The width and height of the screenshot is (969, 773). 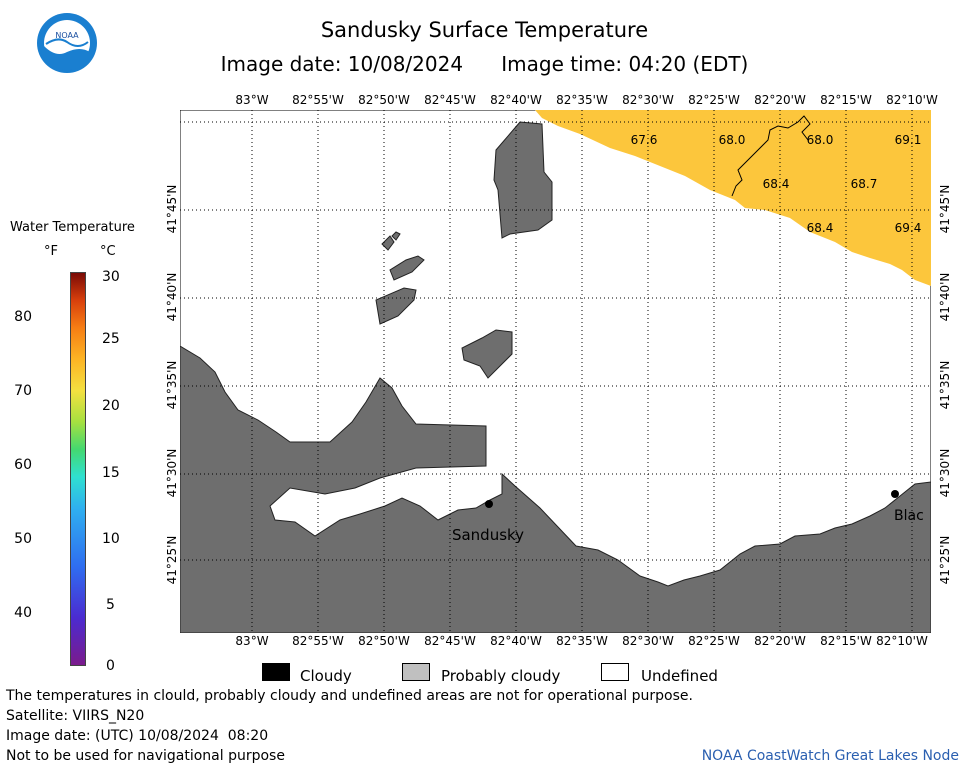 I want to click on lon-label-bottom: 82°15'W, so click(x=846, y=641).